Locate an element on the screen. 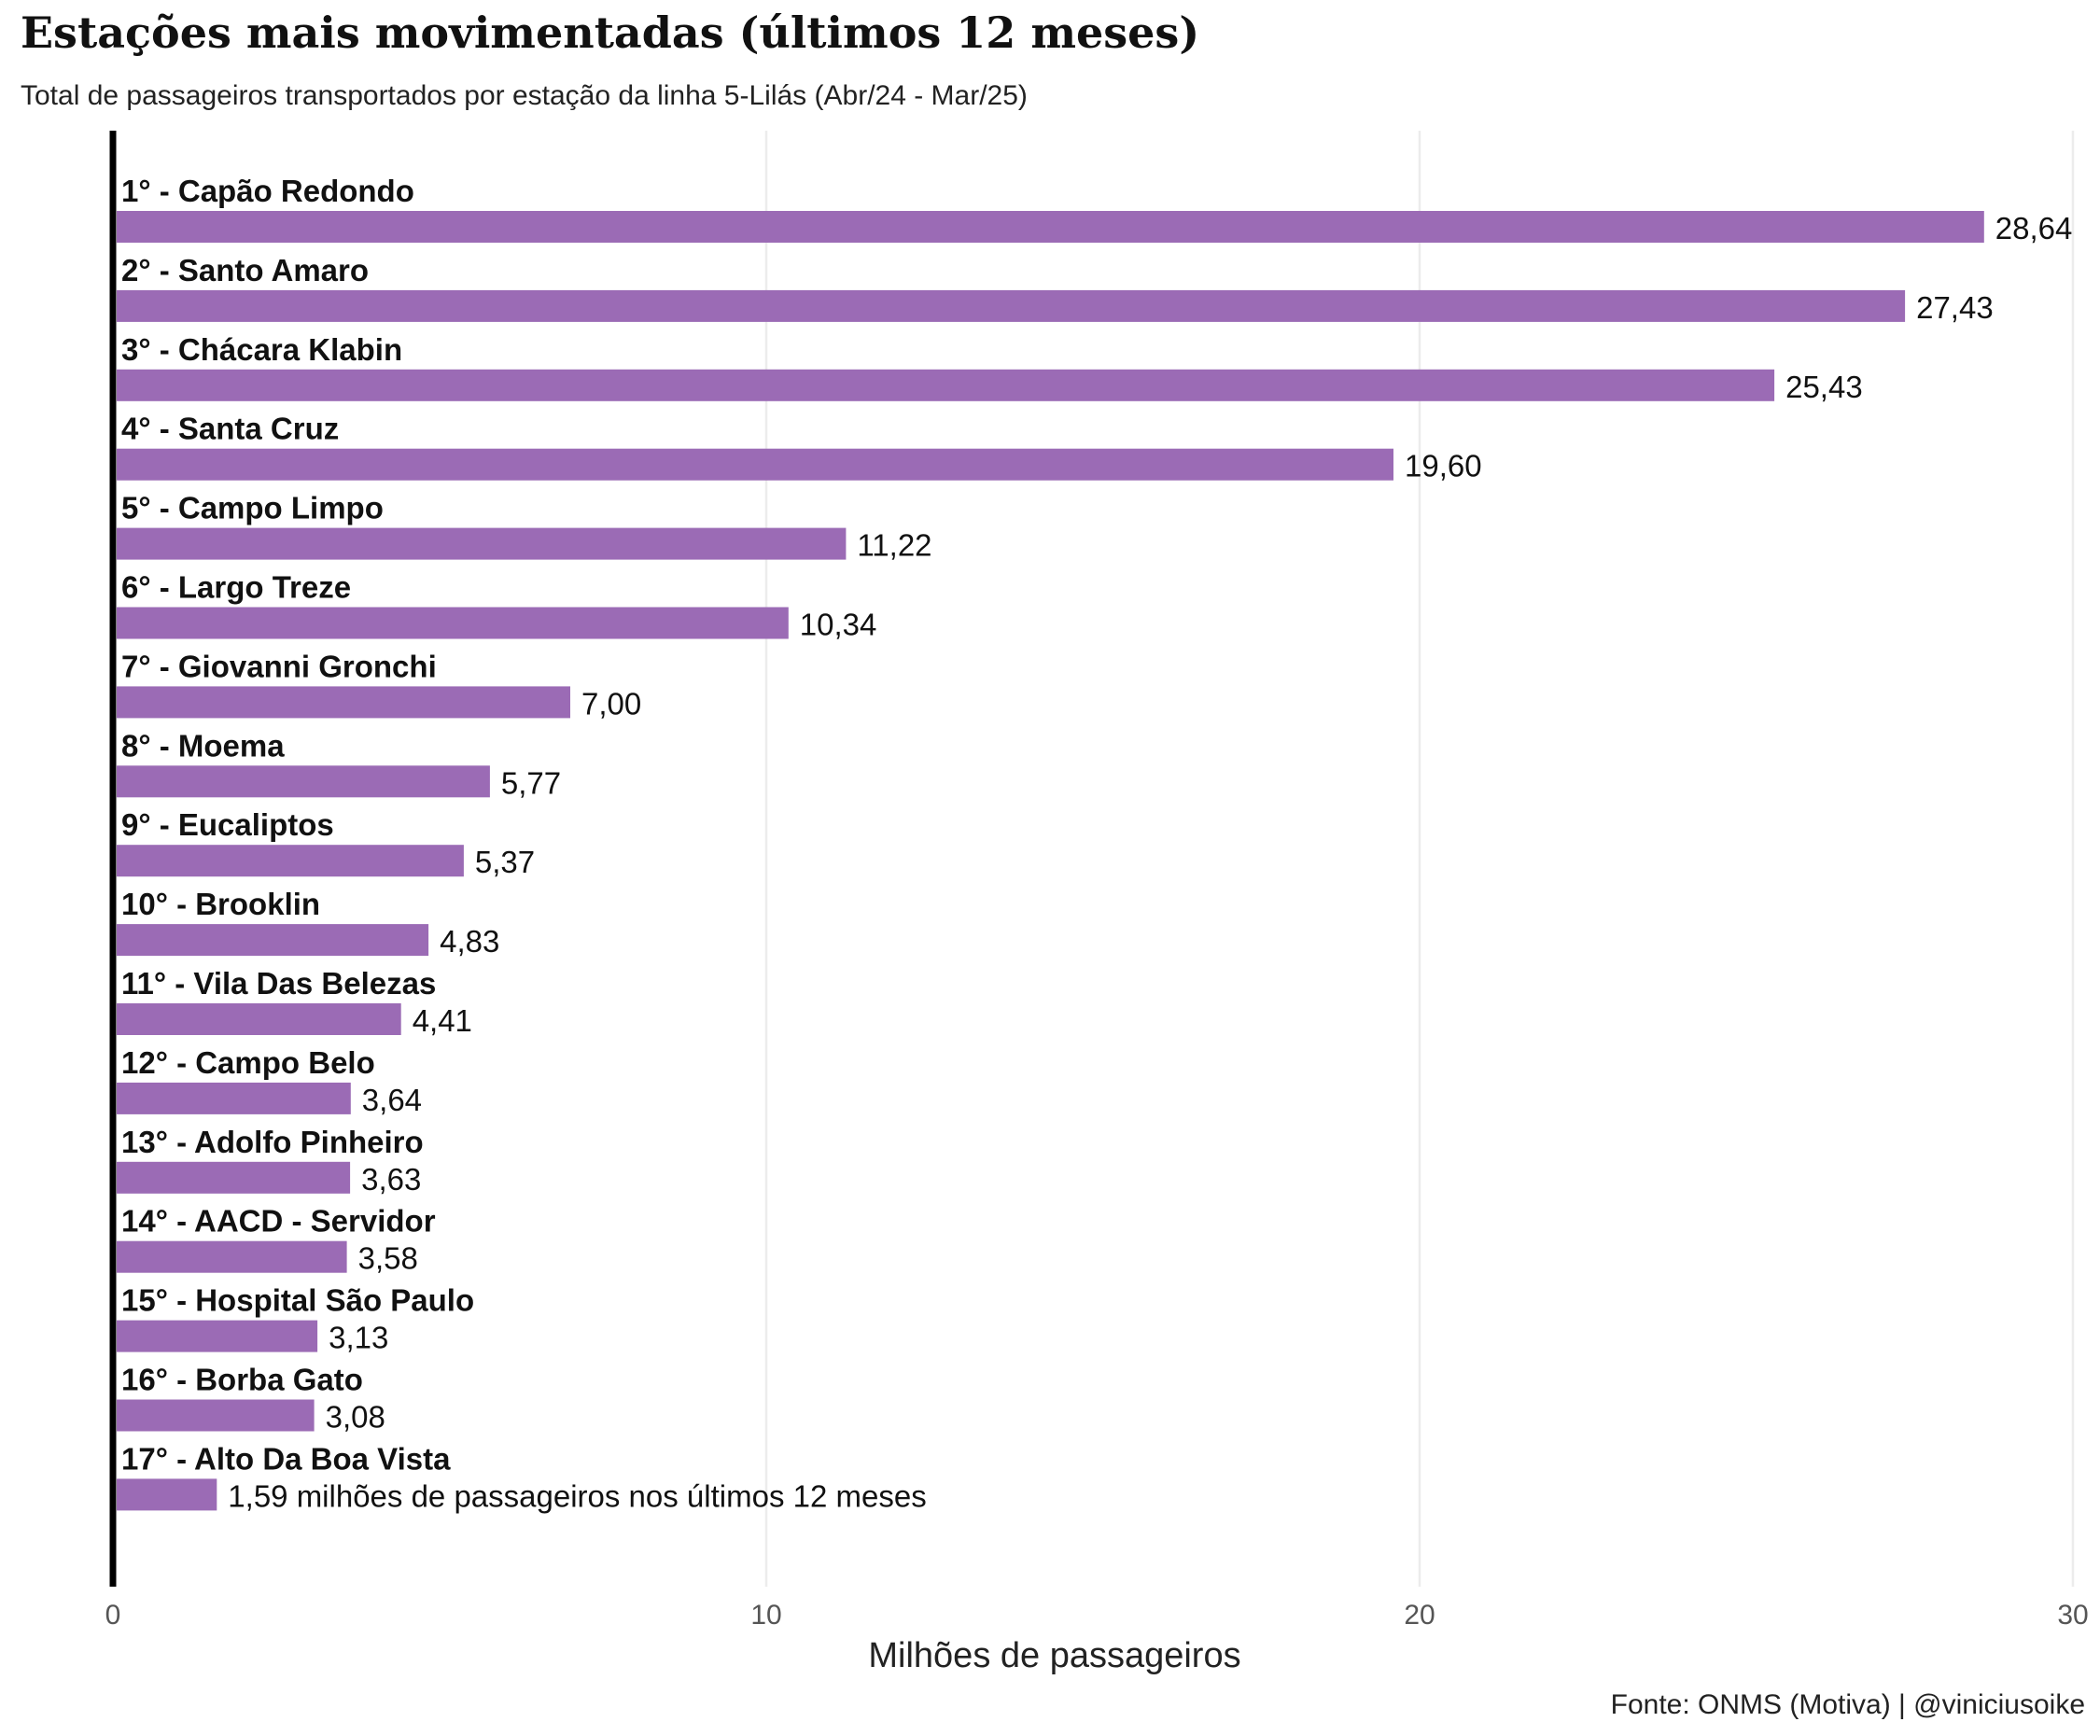 The height and width of the screenshot is (1736, 2100). x-tick-label: 20 is located at coordinates (1419, 1615).